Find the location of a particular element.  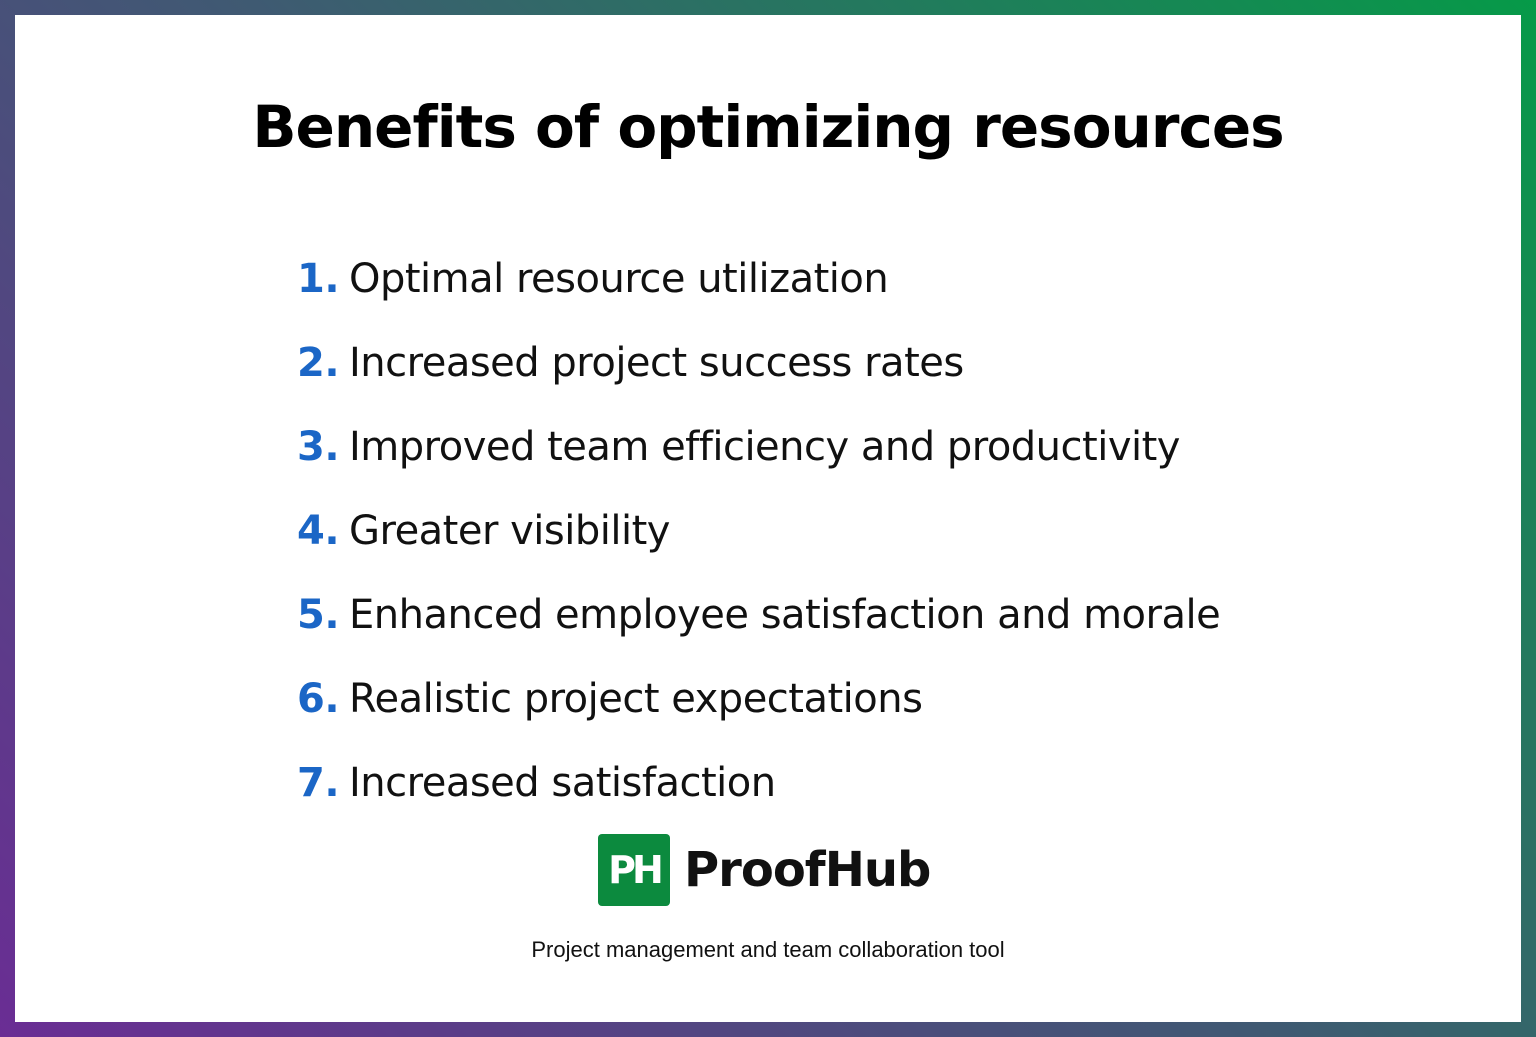

item-label: Optimal resource utilization is located at coordinates (619, 279).